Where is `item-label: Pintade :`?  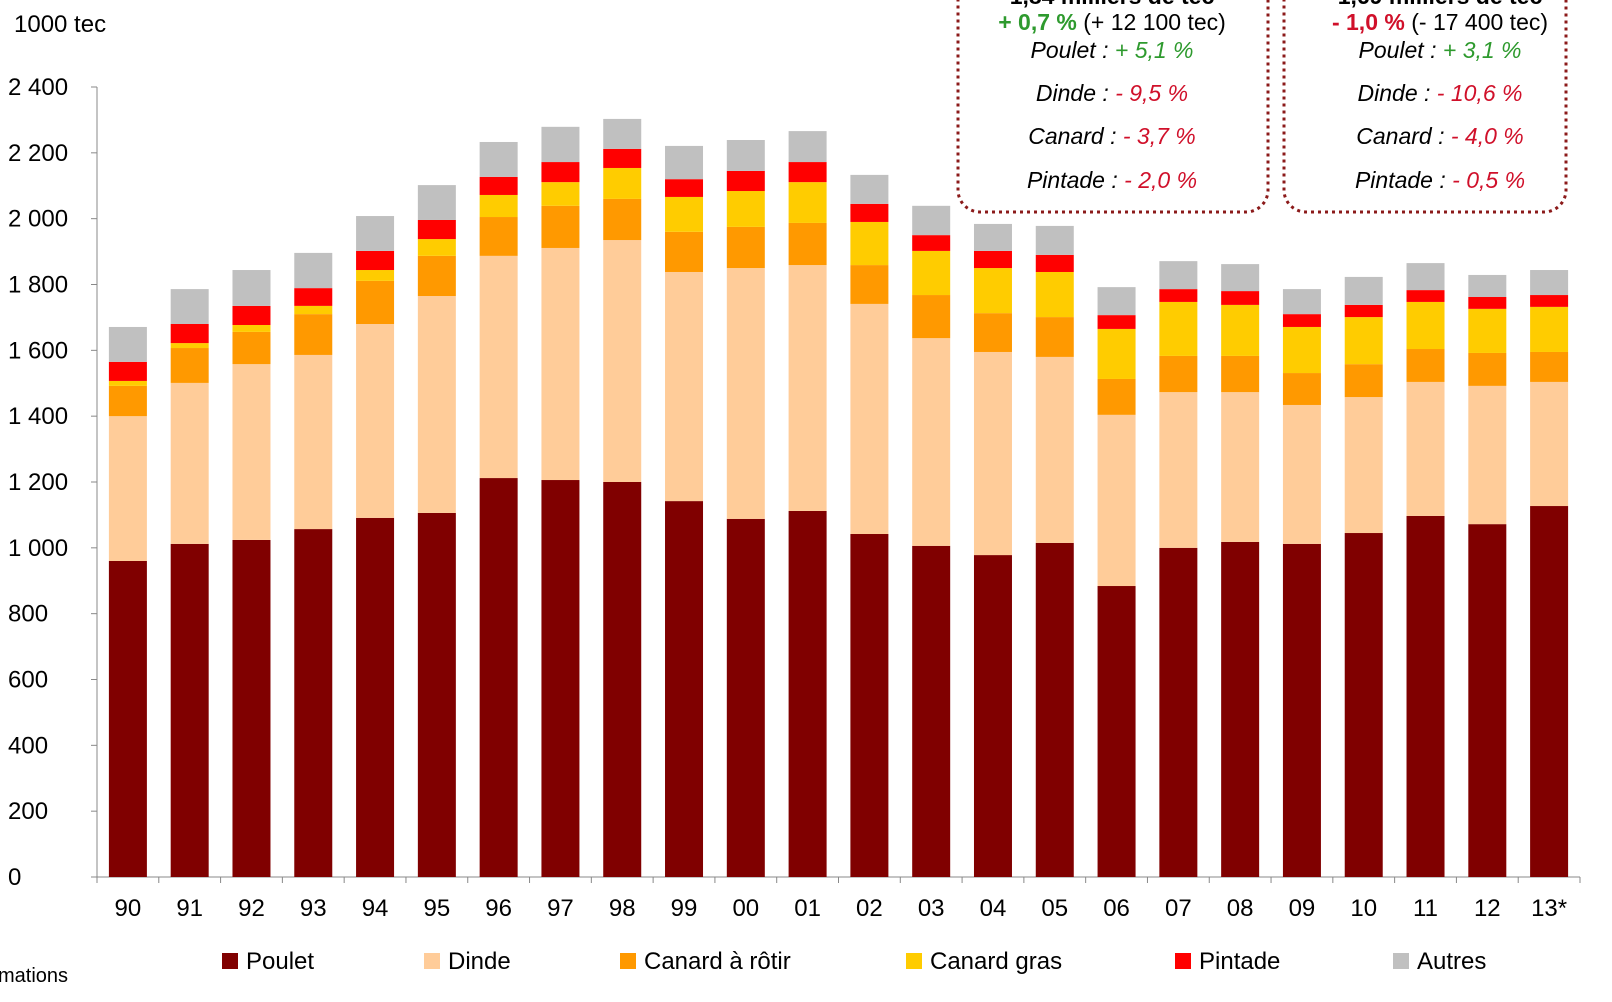
item-label: Pintade : is located at coordinates (1403, 180).